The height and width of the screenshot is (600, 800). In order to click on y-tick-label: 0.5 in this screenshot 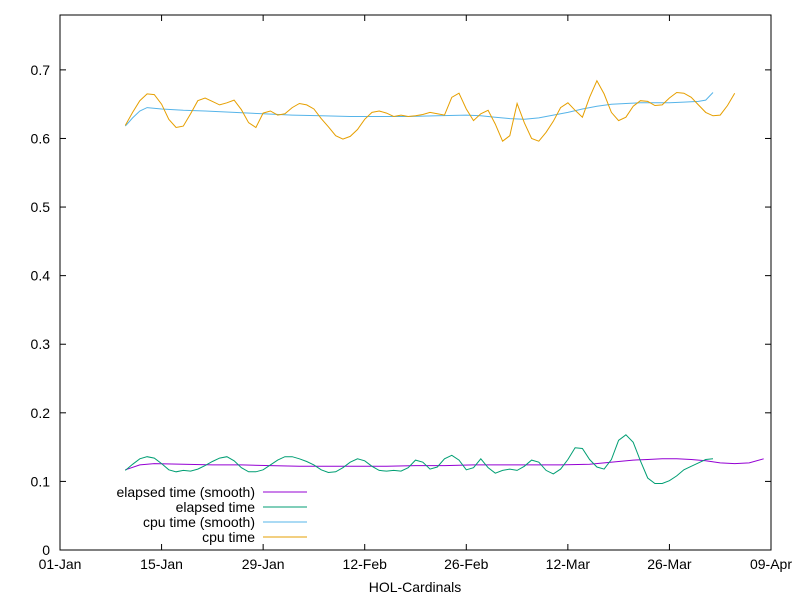, I will do `click(41, 207)`.